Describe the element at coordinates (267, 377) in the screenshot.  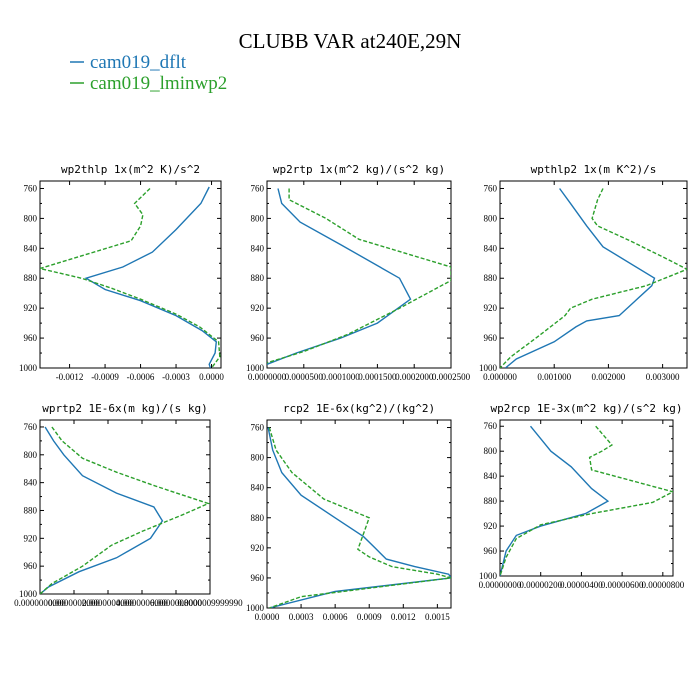
I see `x-tick-label: 0.0000000` at that location.